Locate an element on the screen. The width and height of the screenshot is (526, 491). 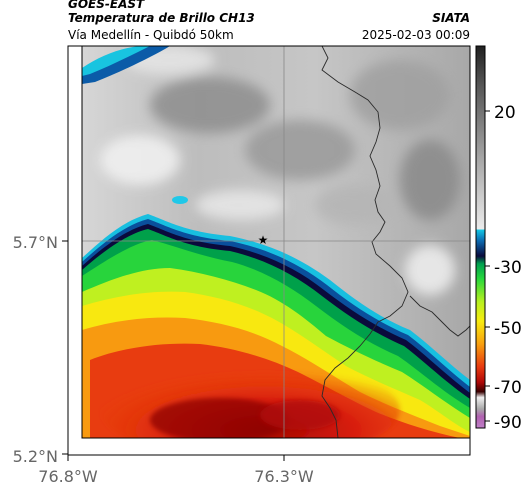
lon-tick-label: 76.8°W is located at coordinates (68, 476).